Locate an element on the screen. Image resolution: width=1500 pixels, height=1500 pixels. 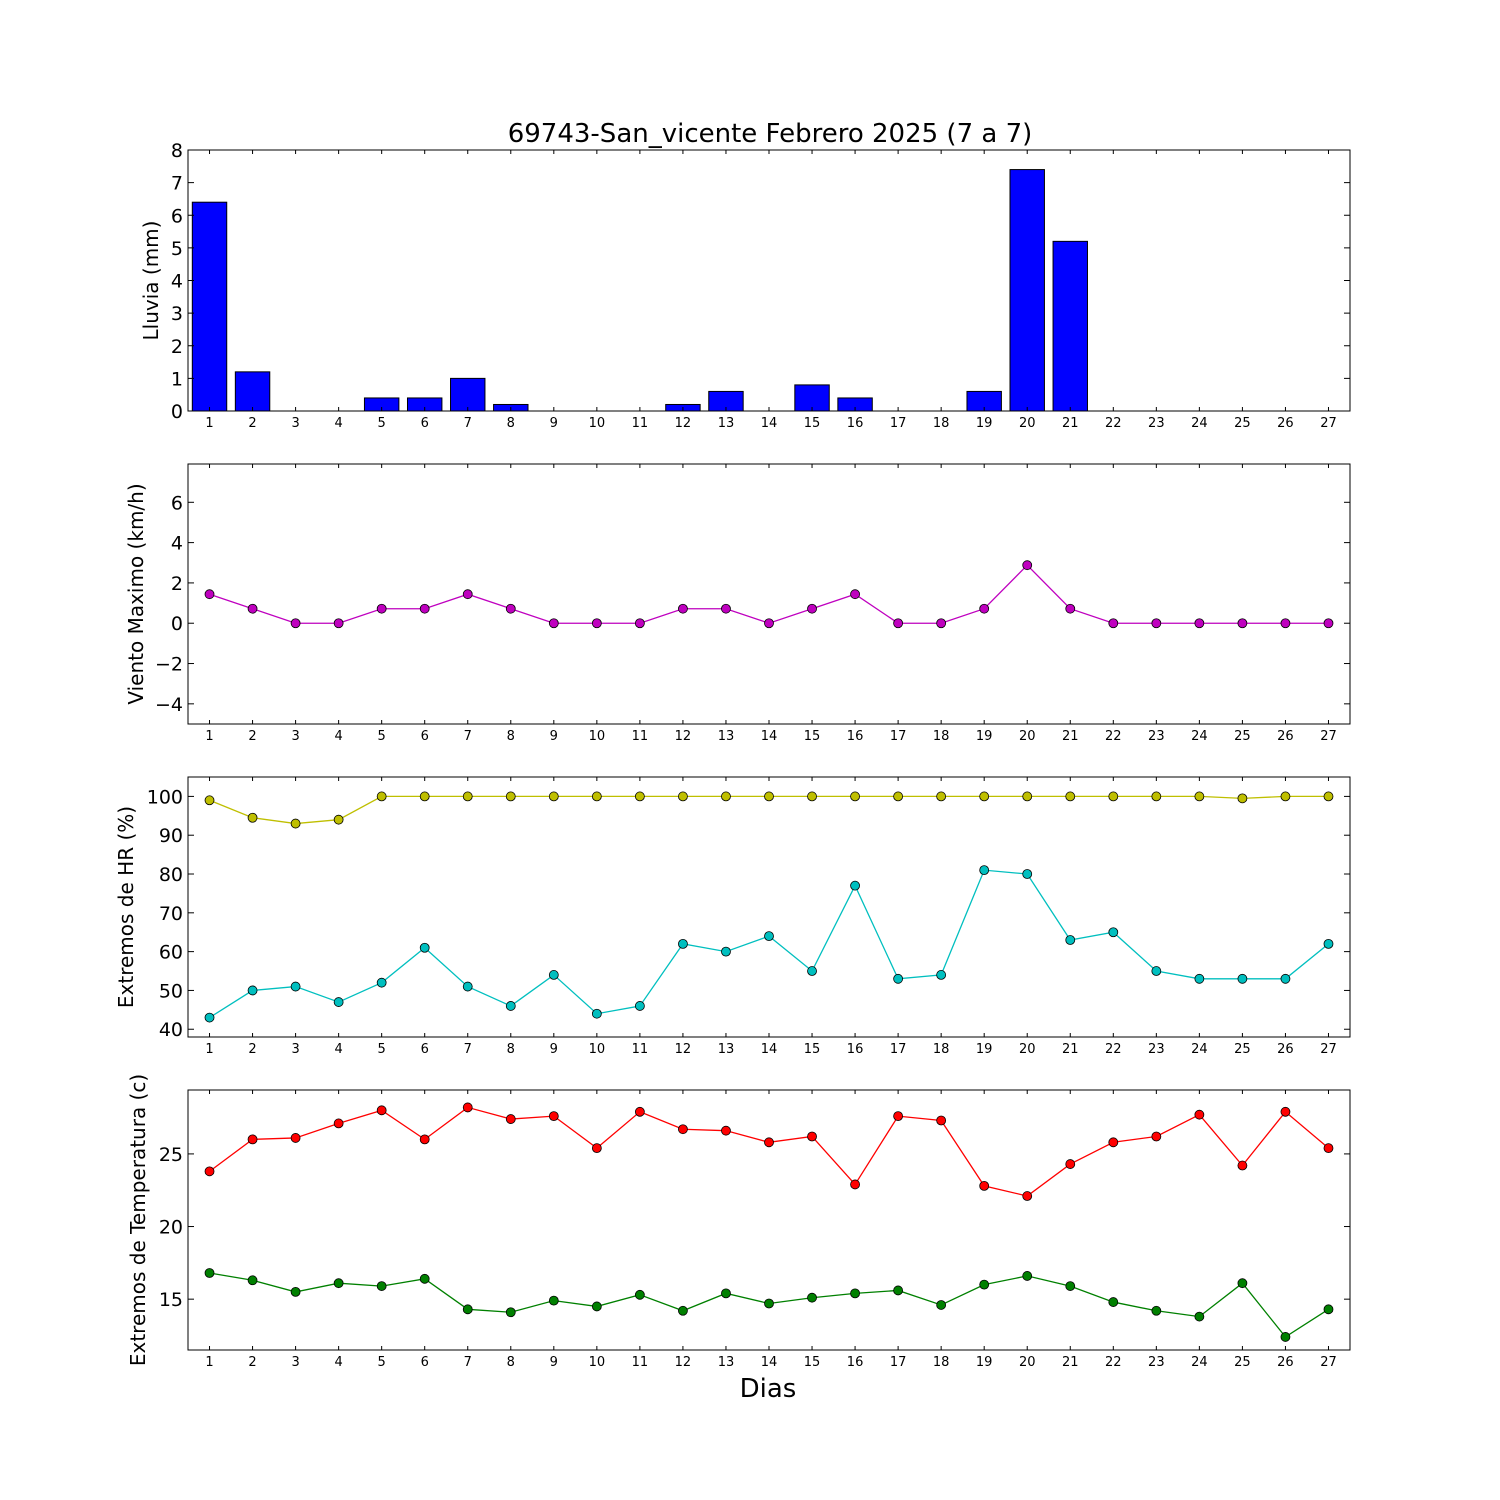
x-tick-label-temp-16: 16 is located at coordinates (855, 1362).